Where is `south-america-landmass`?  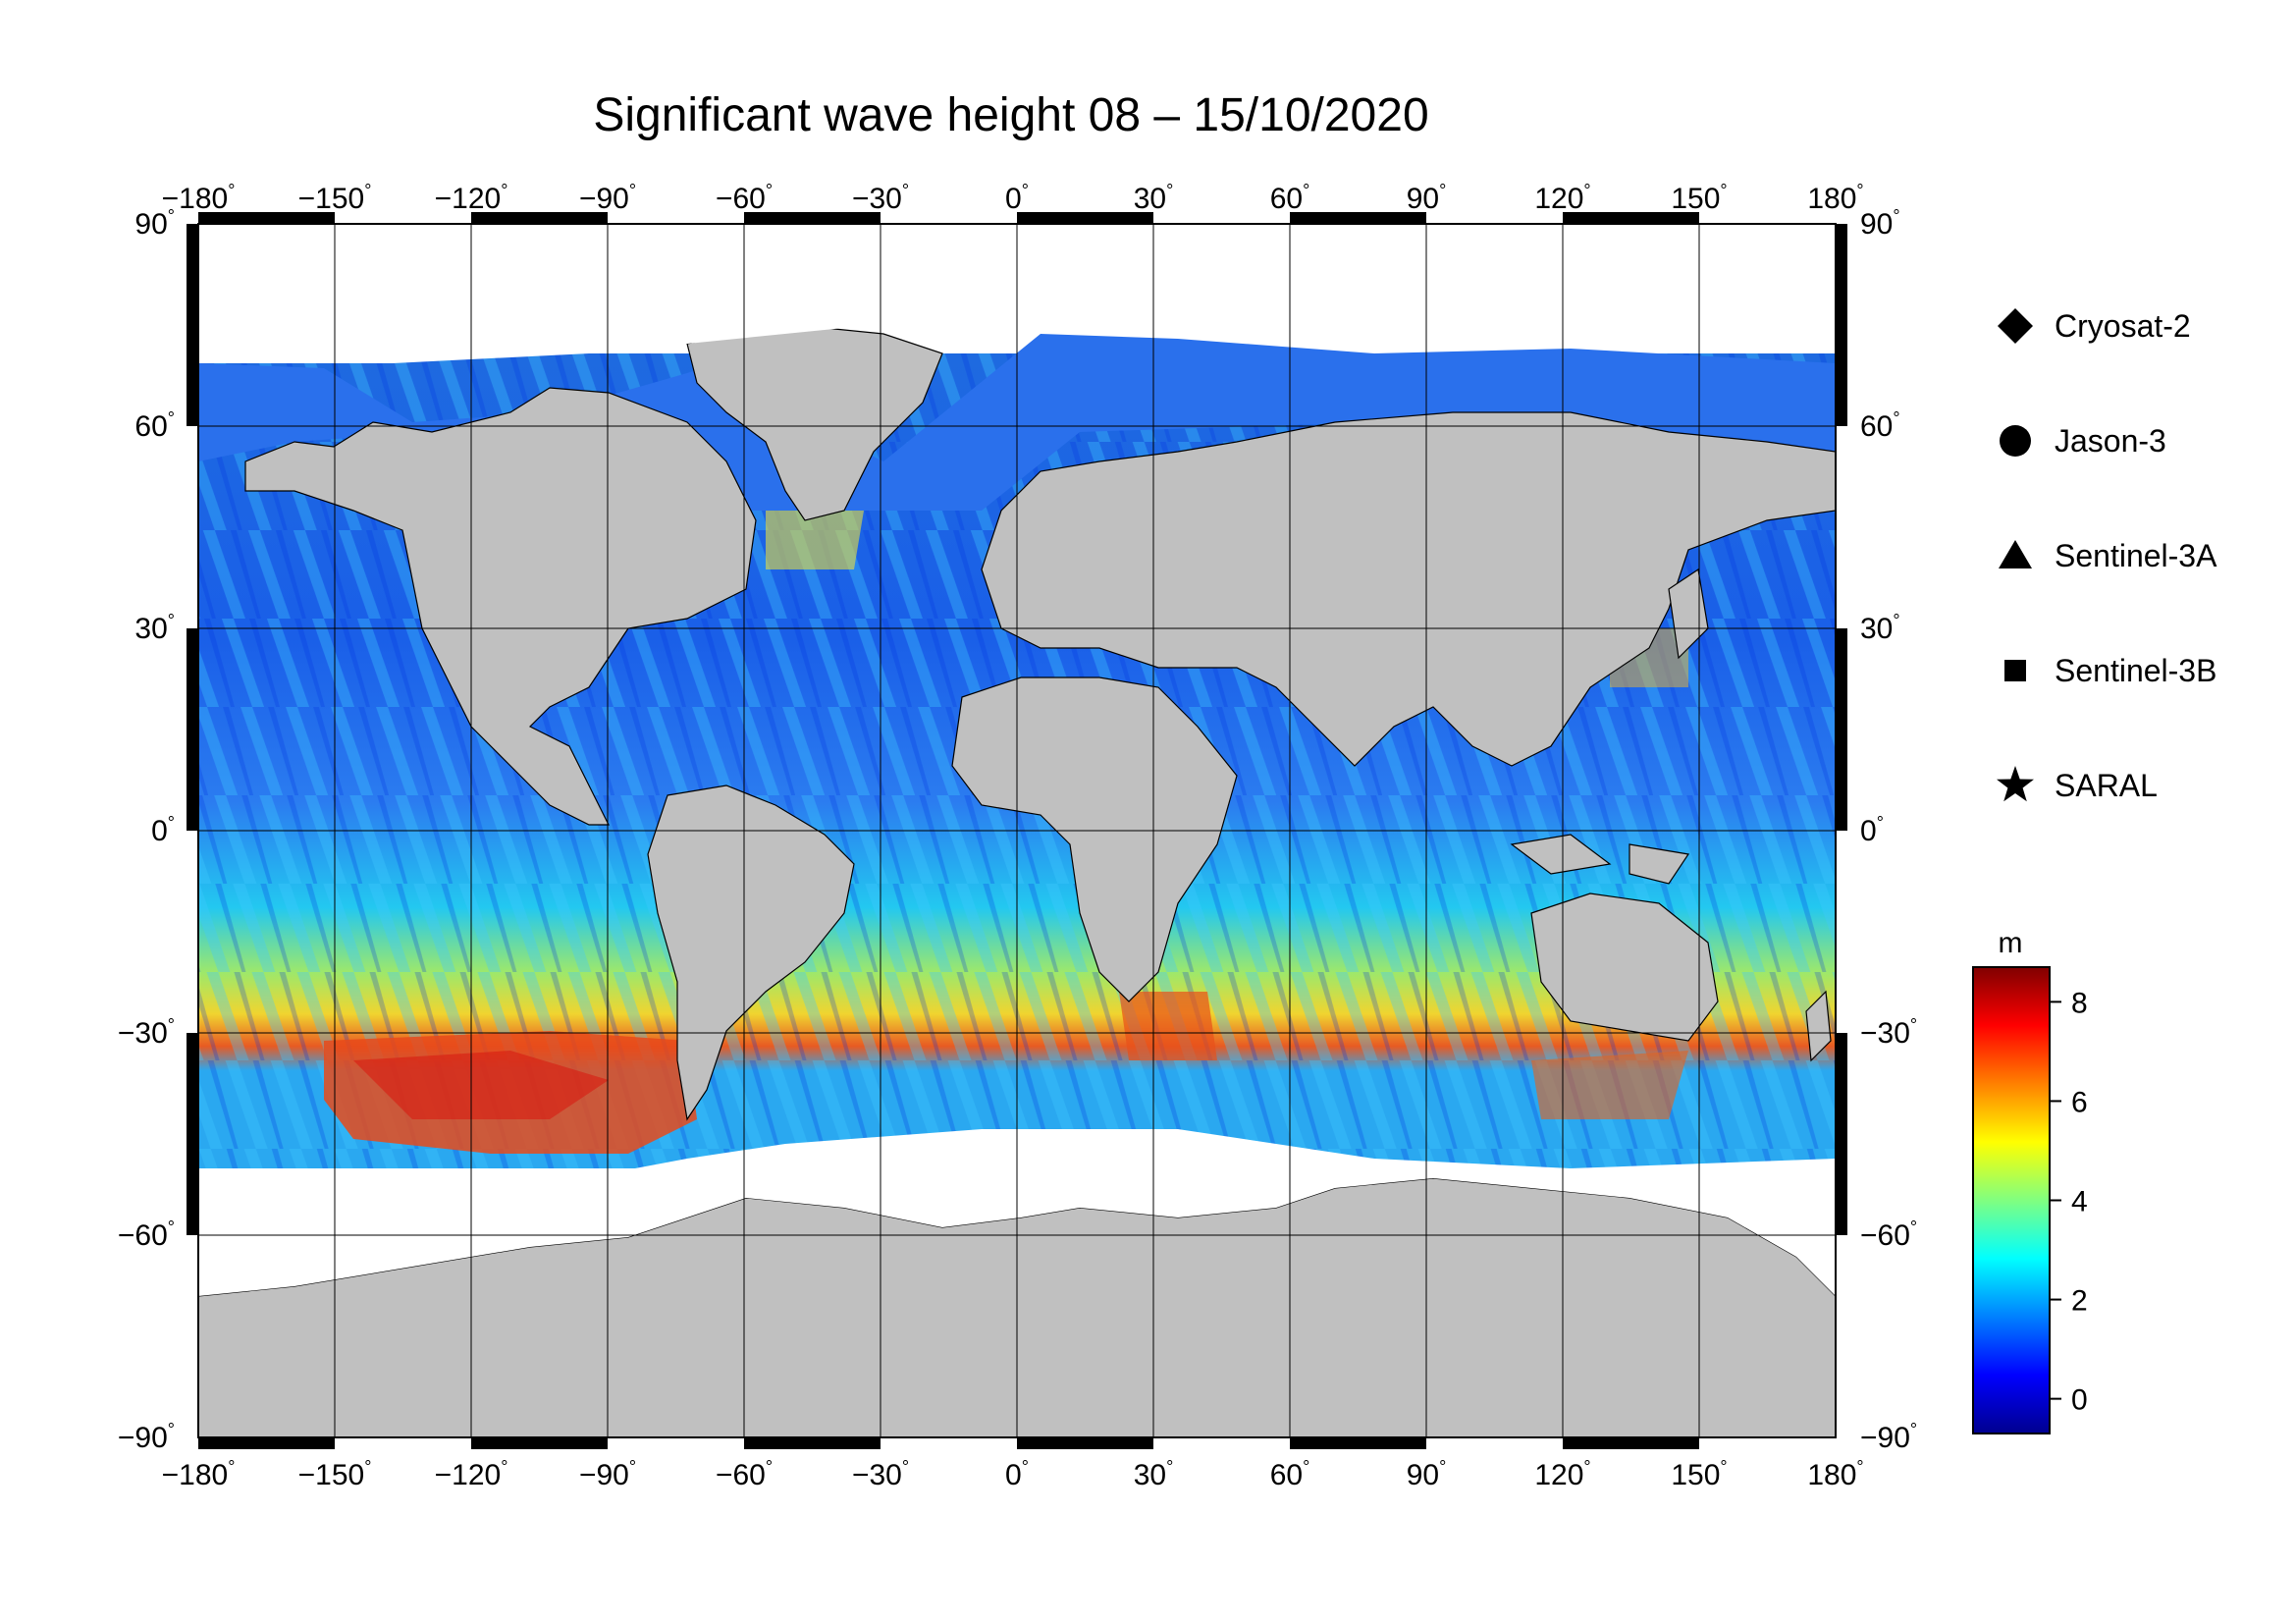
south-america-landmass is located at coordinates (751, 952).